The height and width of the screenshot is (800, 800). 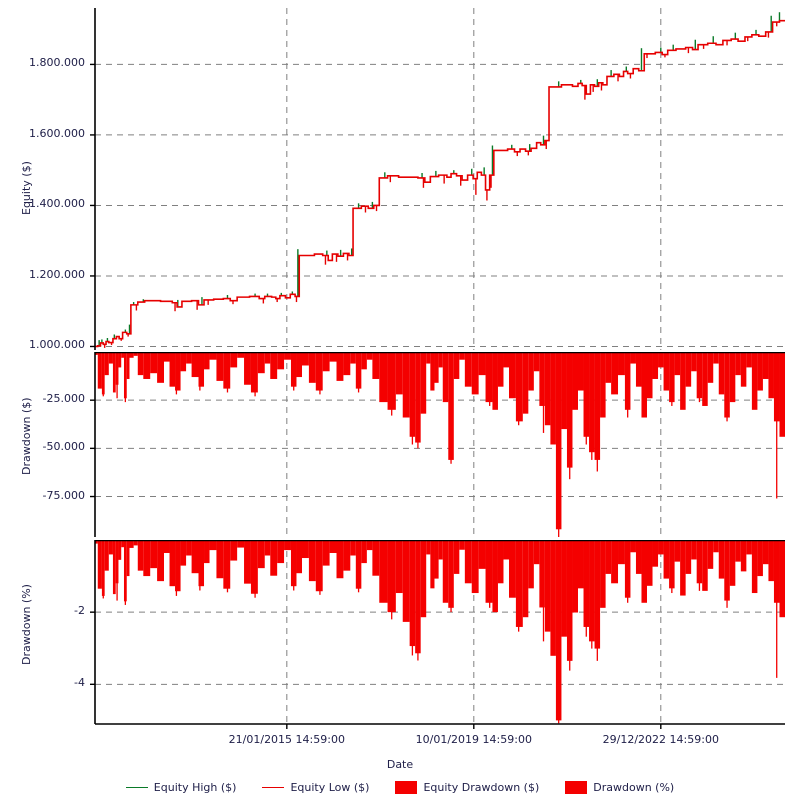 I want to click on legend-item: Equity Low ($), so click(x=315, y=787).